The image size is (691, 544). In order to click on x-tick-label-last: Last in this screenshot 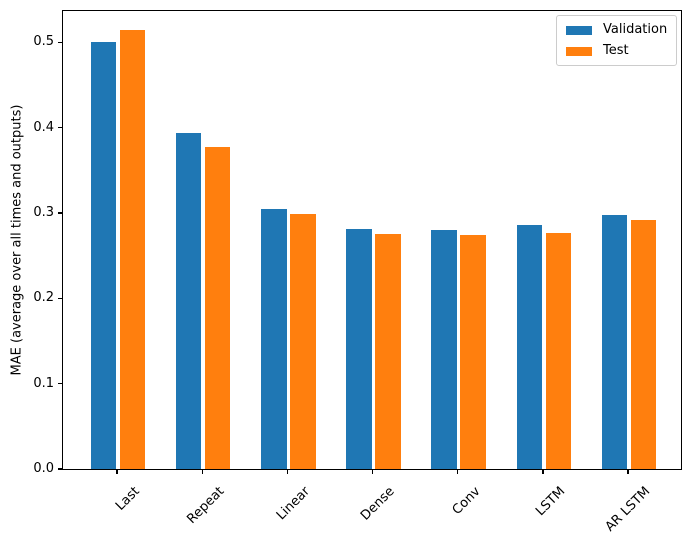, I will do `click(127, 499)`.